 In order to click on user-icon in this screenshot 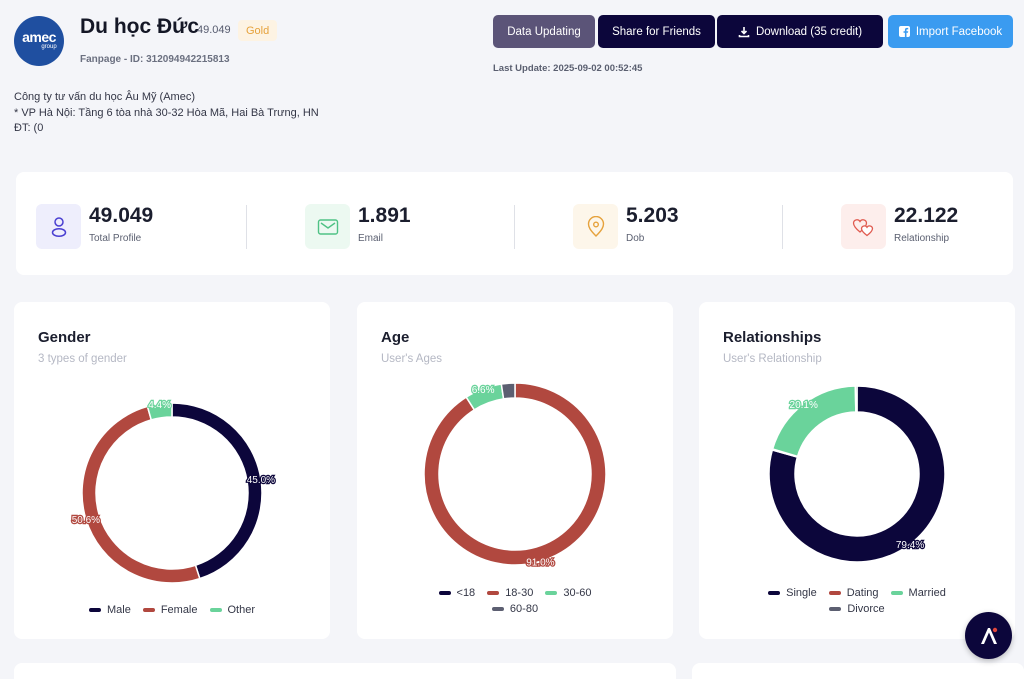, I will do `click(58, 226)`.